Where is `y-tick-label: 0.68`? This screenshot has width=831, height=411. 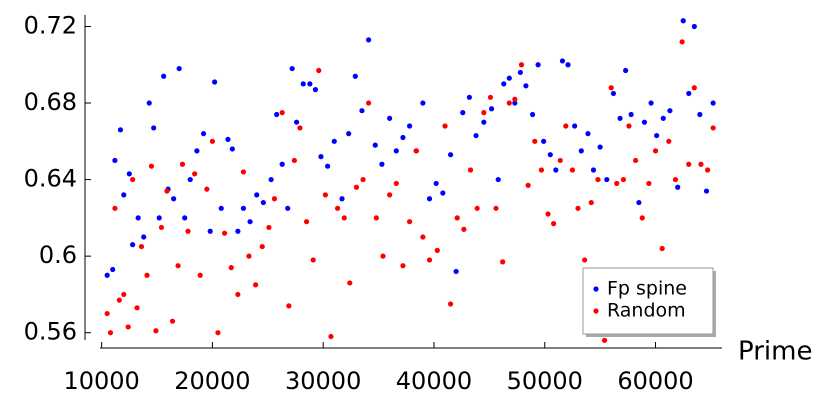 y-tick-label: 0.68 is located at coordinates (50, 102).